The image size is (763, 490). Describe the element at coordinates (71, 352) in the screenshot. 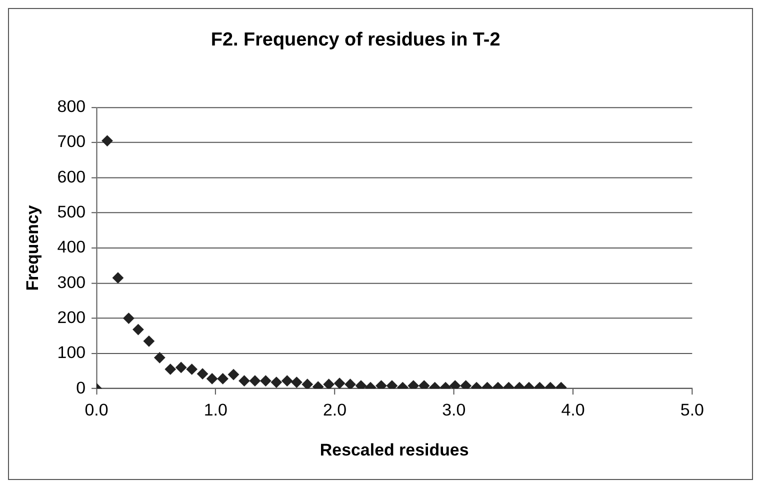

I see `y-tick-label: 100` at that location.